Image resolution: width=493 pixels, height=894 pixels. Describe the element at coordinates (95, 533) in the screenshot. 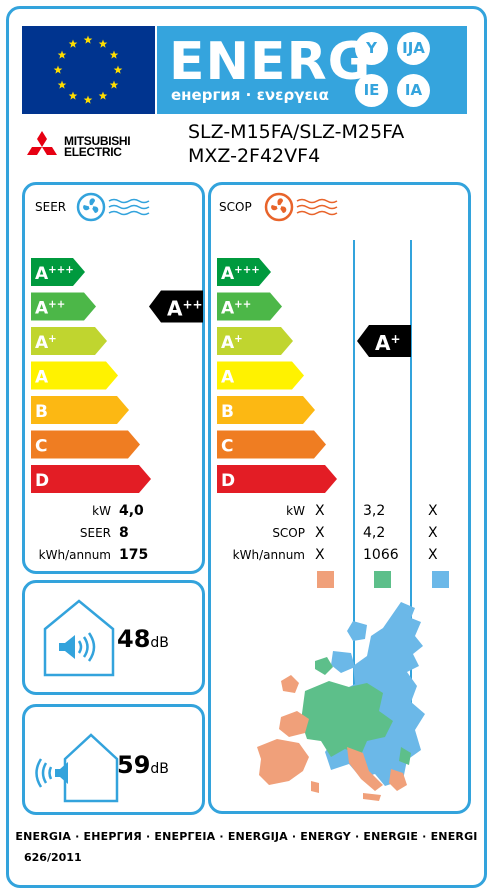

I see `seer-row-label: SEER` at that location.